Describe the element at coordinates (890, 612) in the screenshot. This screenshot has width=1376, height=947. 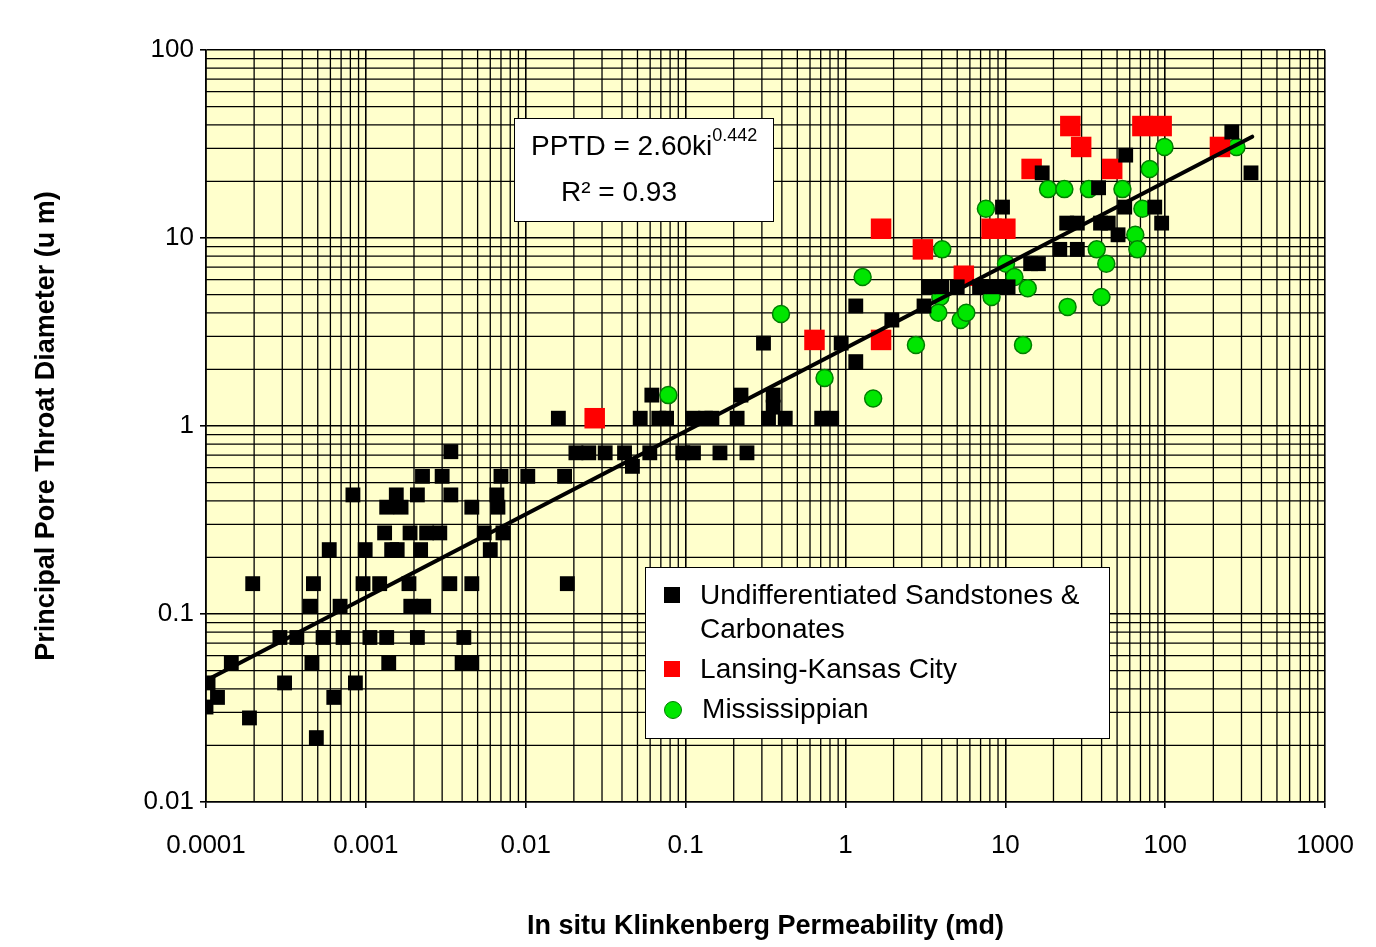
I see `legend-label: Undifferentiated Sandstones & Carbonates` at that location.